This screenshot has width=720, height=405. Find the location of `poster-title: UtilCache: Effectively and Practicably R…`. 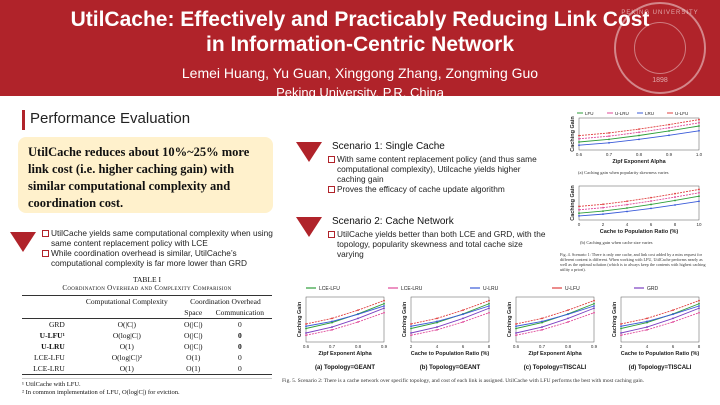

poster-title: UtilCache: Effectively and Practicably R… is located at coordinates (360, 28).